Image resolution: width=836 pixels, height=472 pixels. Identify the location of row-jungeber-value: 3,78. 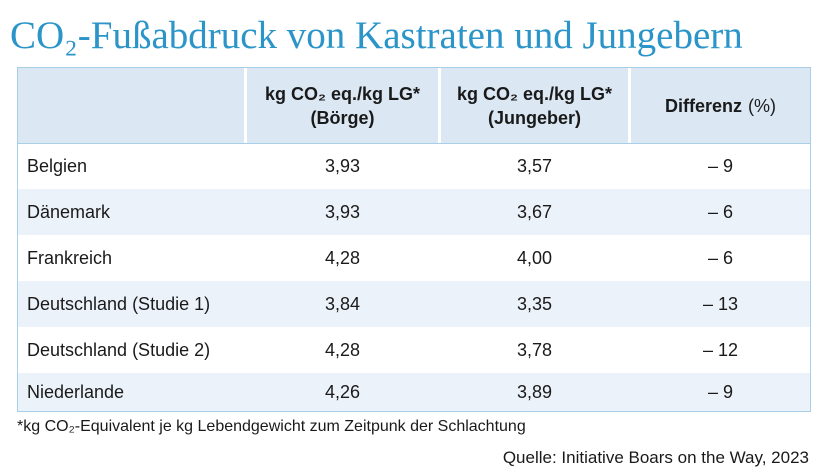
(534, 350).